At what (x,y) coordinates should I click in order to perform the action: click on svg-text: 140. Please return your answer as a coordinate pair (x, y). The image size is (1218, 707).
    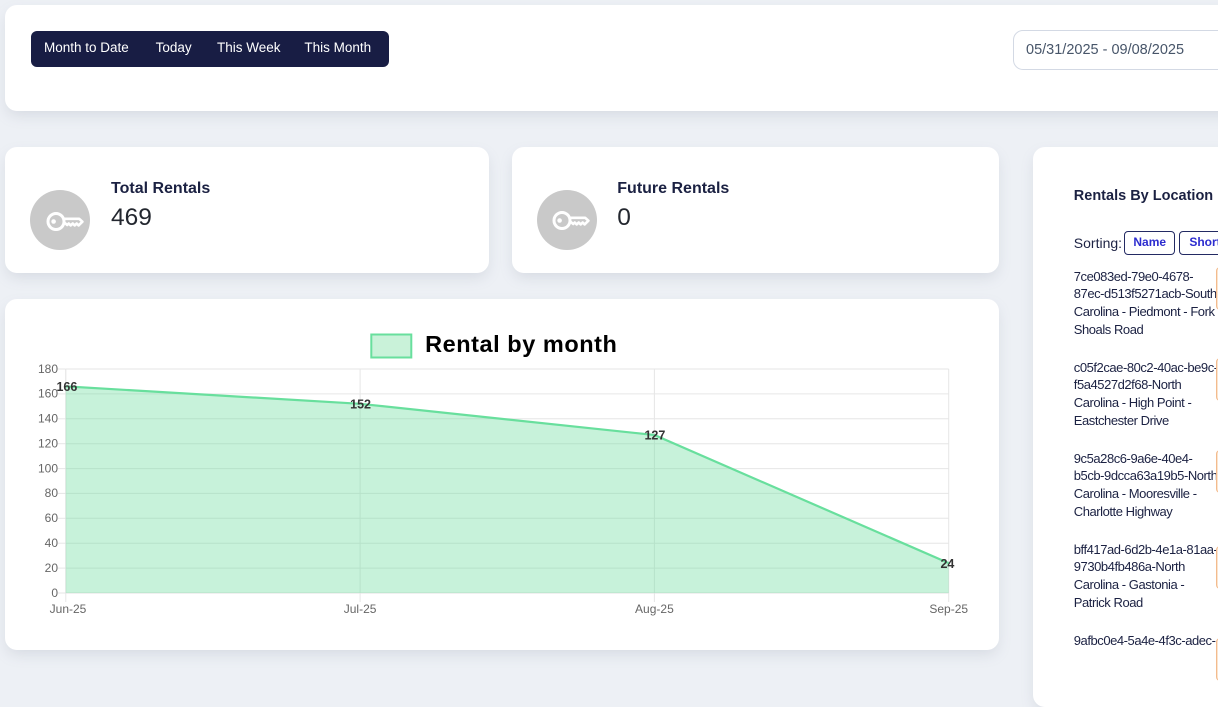
    Looking at the image, I should click on (48, 419).